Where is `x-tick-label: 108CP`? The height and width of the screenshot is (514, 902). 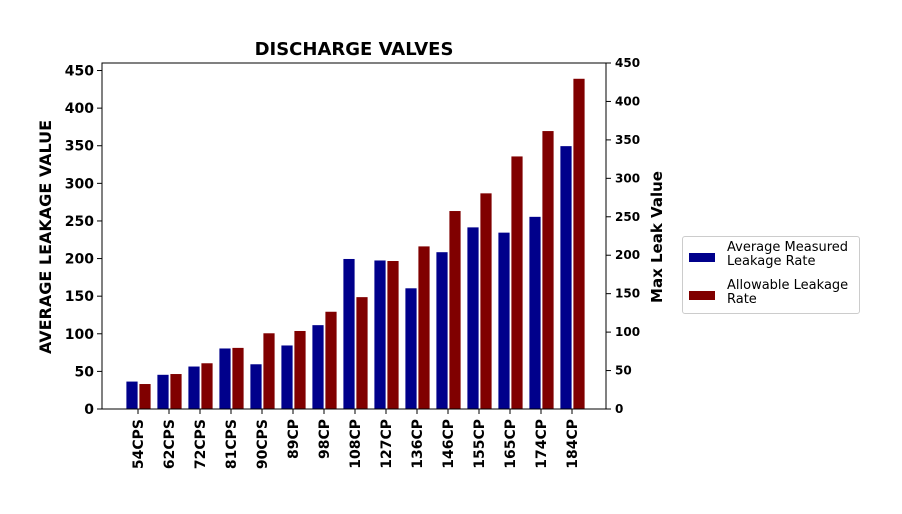
x-tick-label: 108CP is located at coordinates (356, 444).